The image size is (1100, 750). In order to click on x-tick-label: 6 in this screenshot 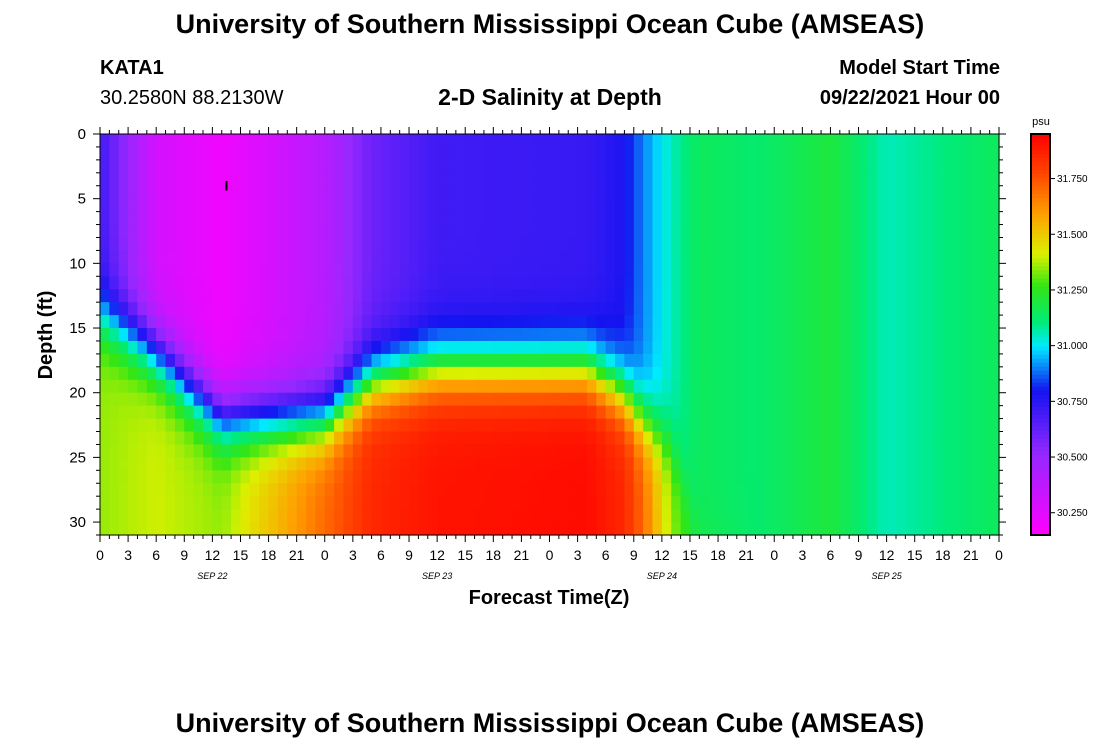, I will do `click(606, 555)`.